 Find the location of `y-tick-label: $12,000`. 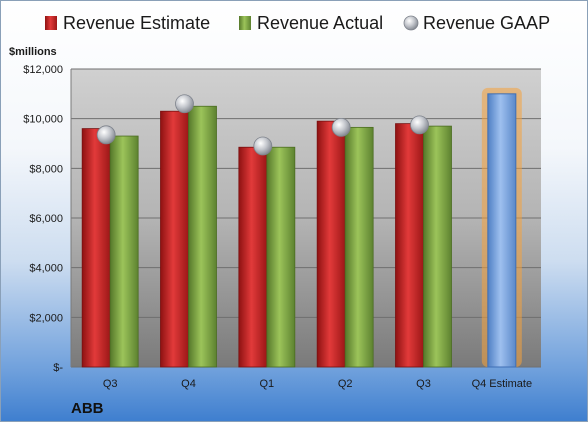

y-tick-label: $12,000 is located at coordinates (43, 70).